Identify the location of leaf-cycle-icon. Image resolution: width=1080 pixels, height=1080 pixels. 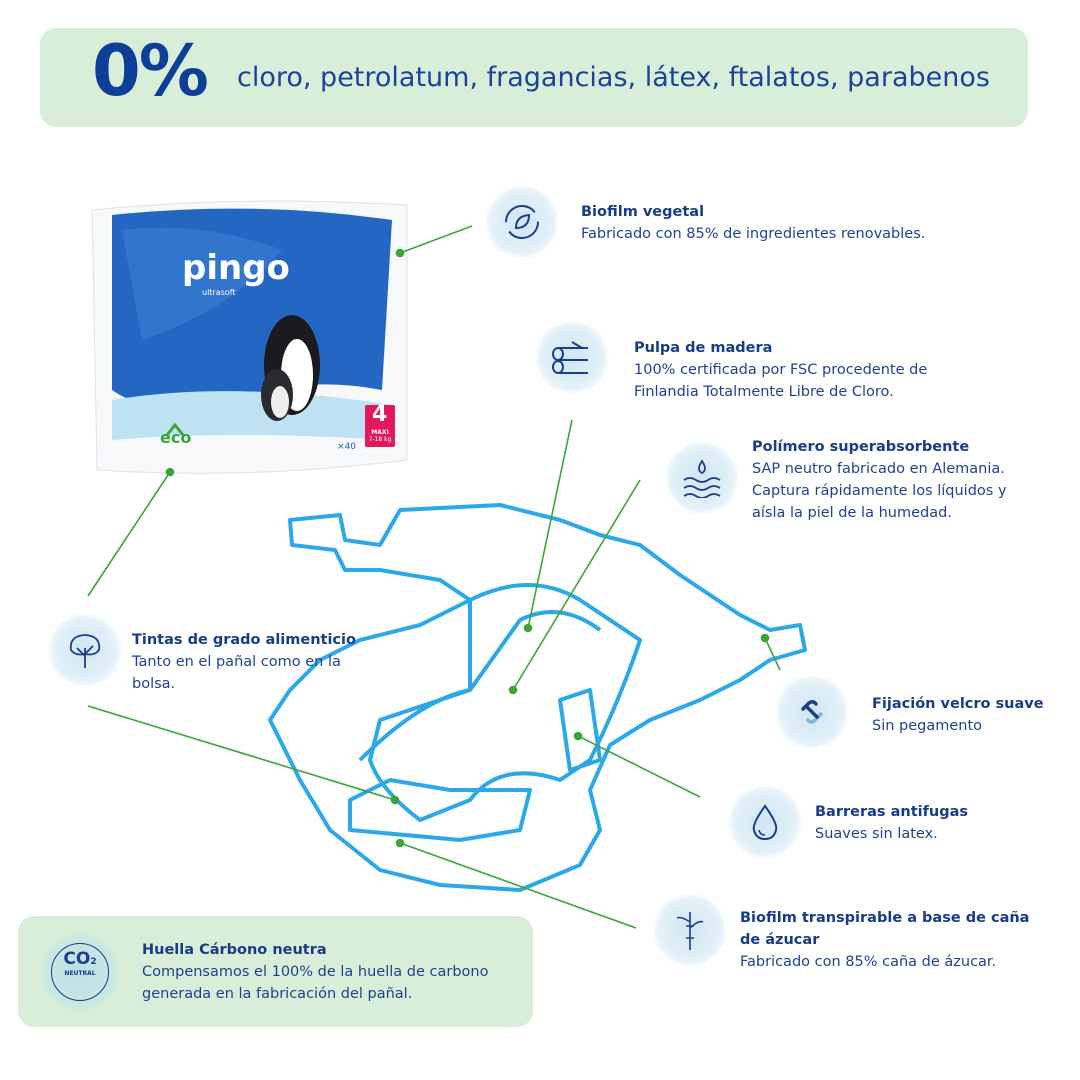
(522, 222).